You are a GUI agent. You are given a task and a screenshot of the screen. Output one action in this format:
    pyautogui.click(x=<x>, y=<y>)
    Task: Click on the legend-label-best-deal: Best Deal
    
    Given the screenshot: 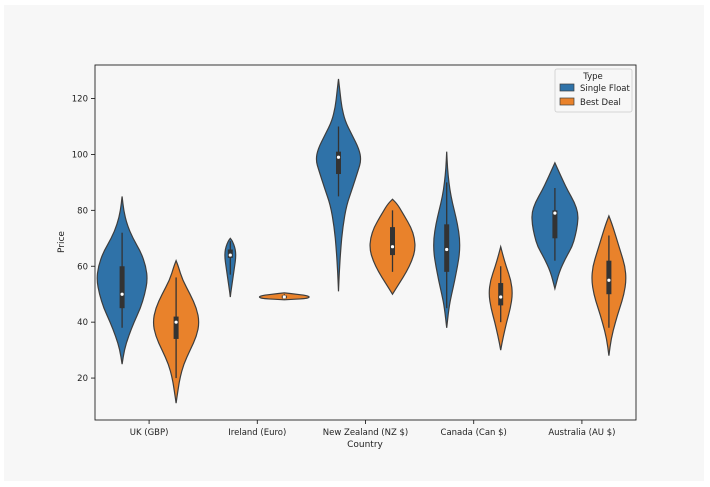 What is the action you would take?
    pyautogui.click(x=600, y=103)
    